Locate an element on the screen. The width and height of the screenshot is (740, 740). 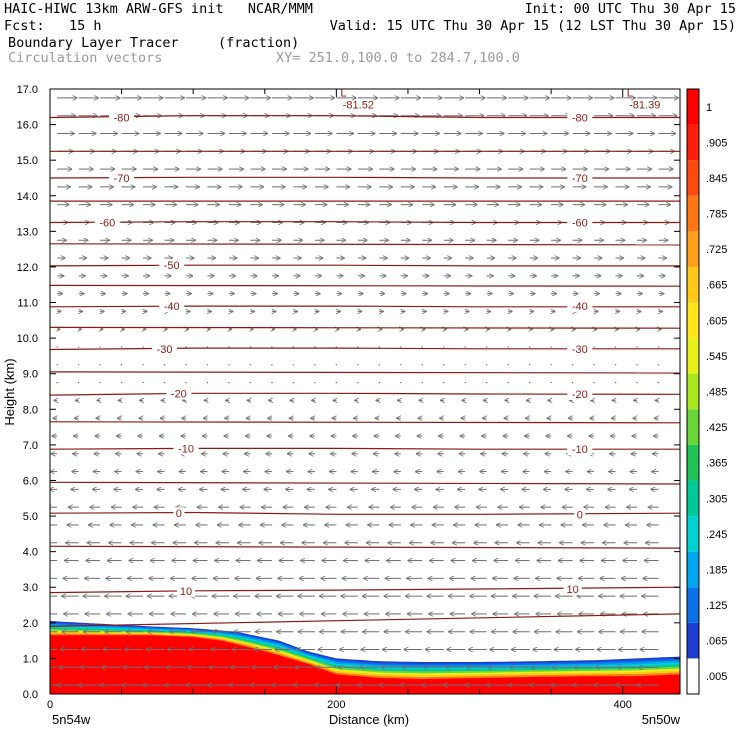
x-tick-label: 200 is located at coordinates (336, 705).